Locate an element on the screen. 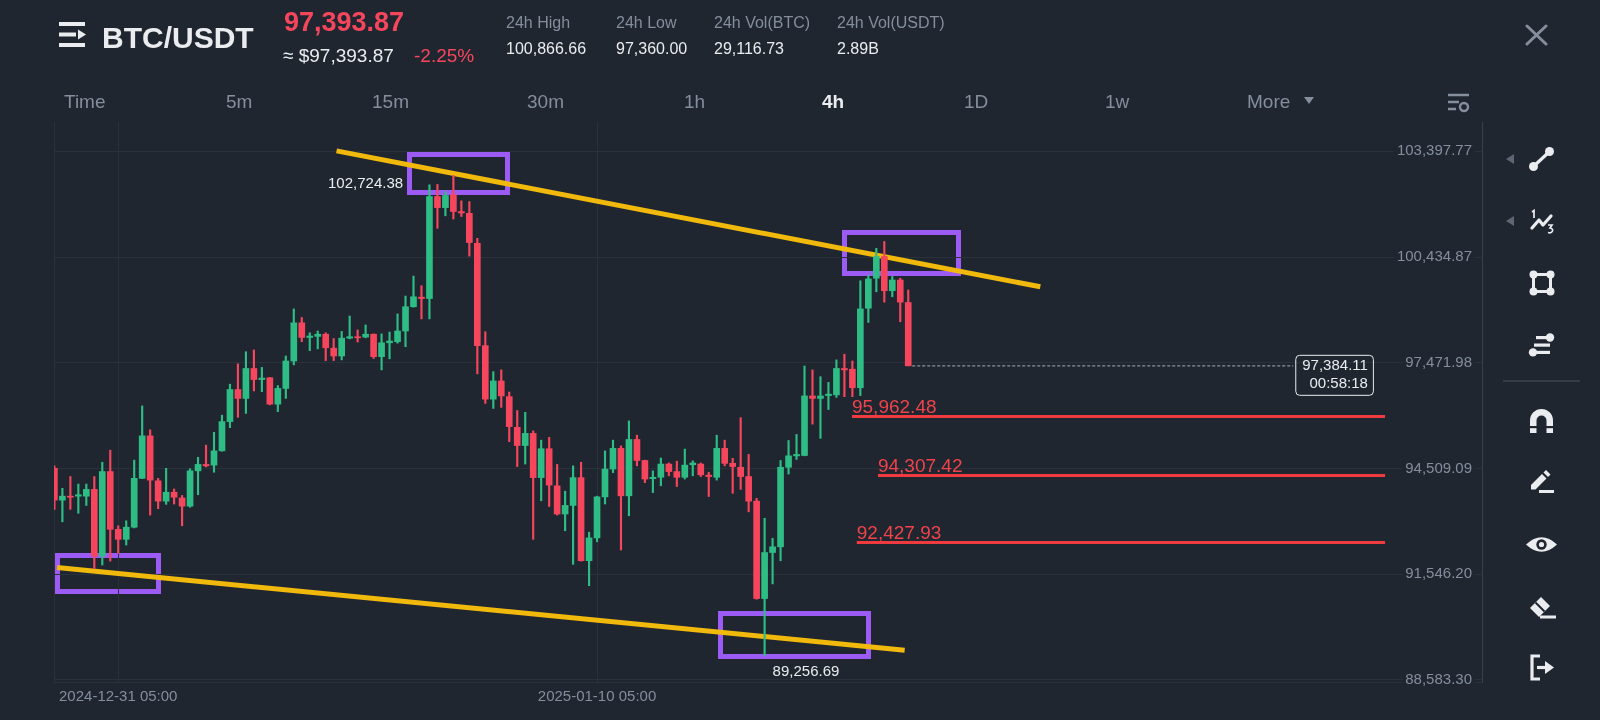 Image resolution: width=1600 pixels, height=720 pixels. y-tick-label: 100,434.87 is located at coordinates (1434, 256).